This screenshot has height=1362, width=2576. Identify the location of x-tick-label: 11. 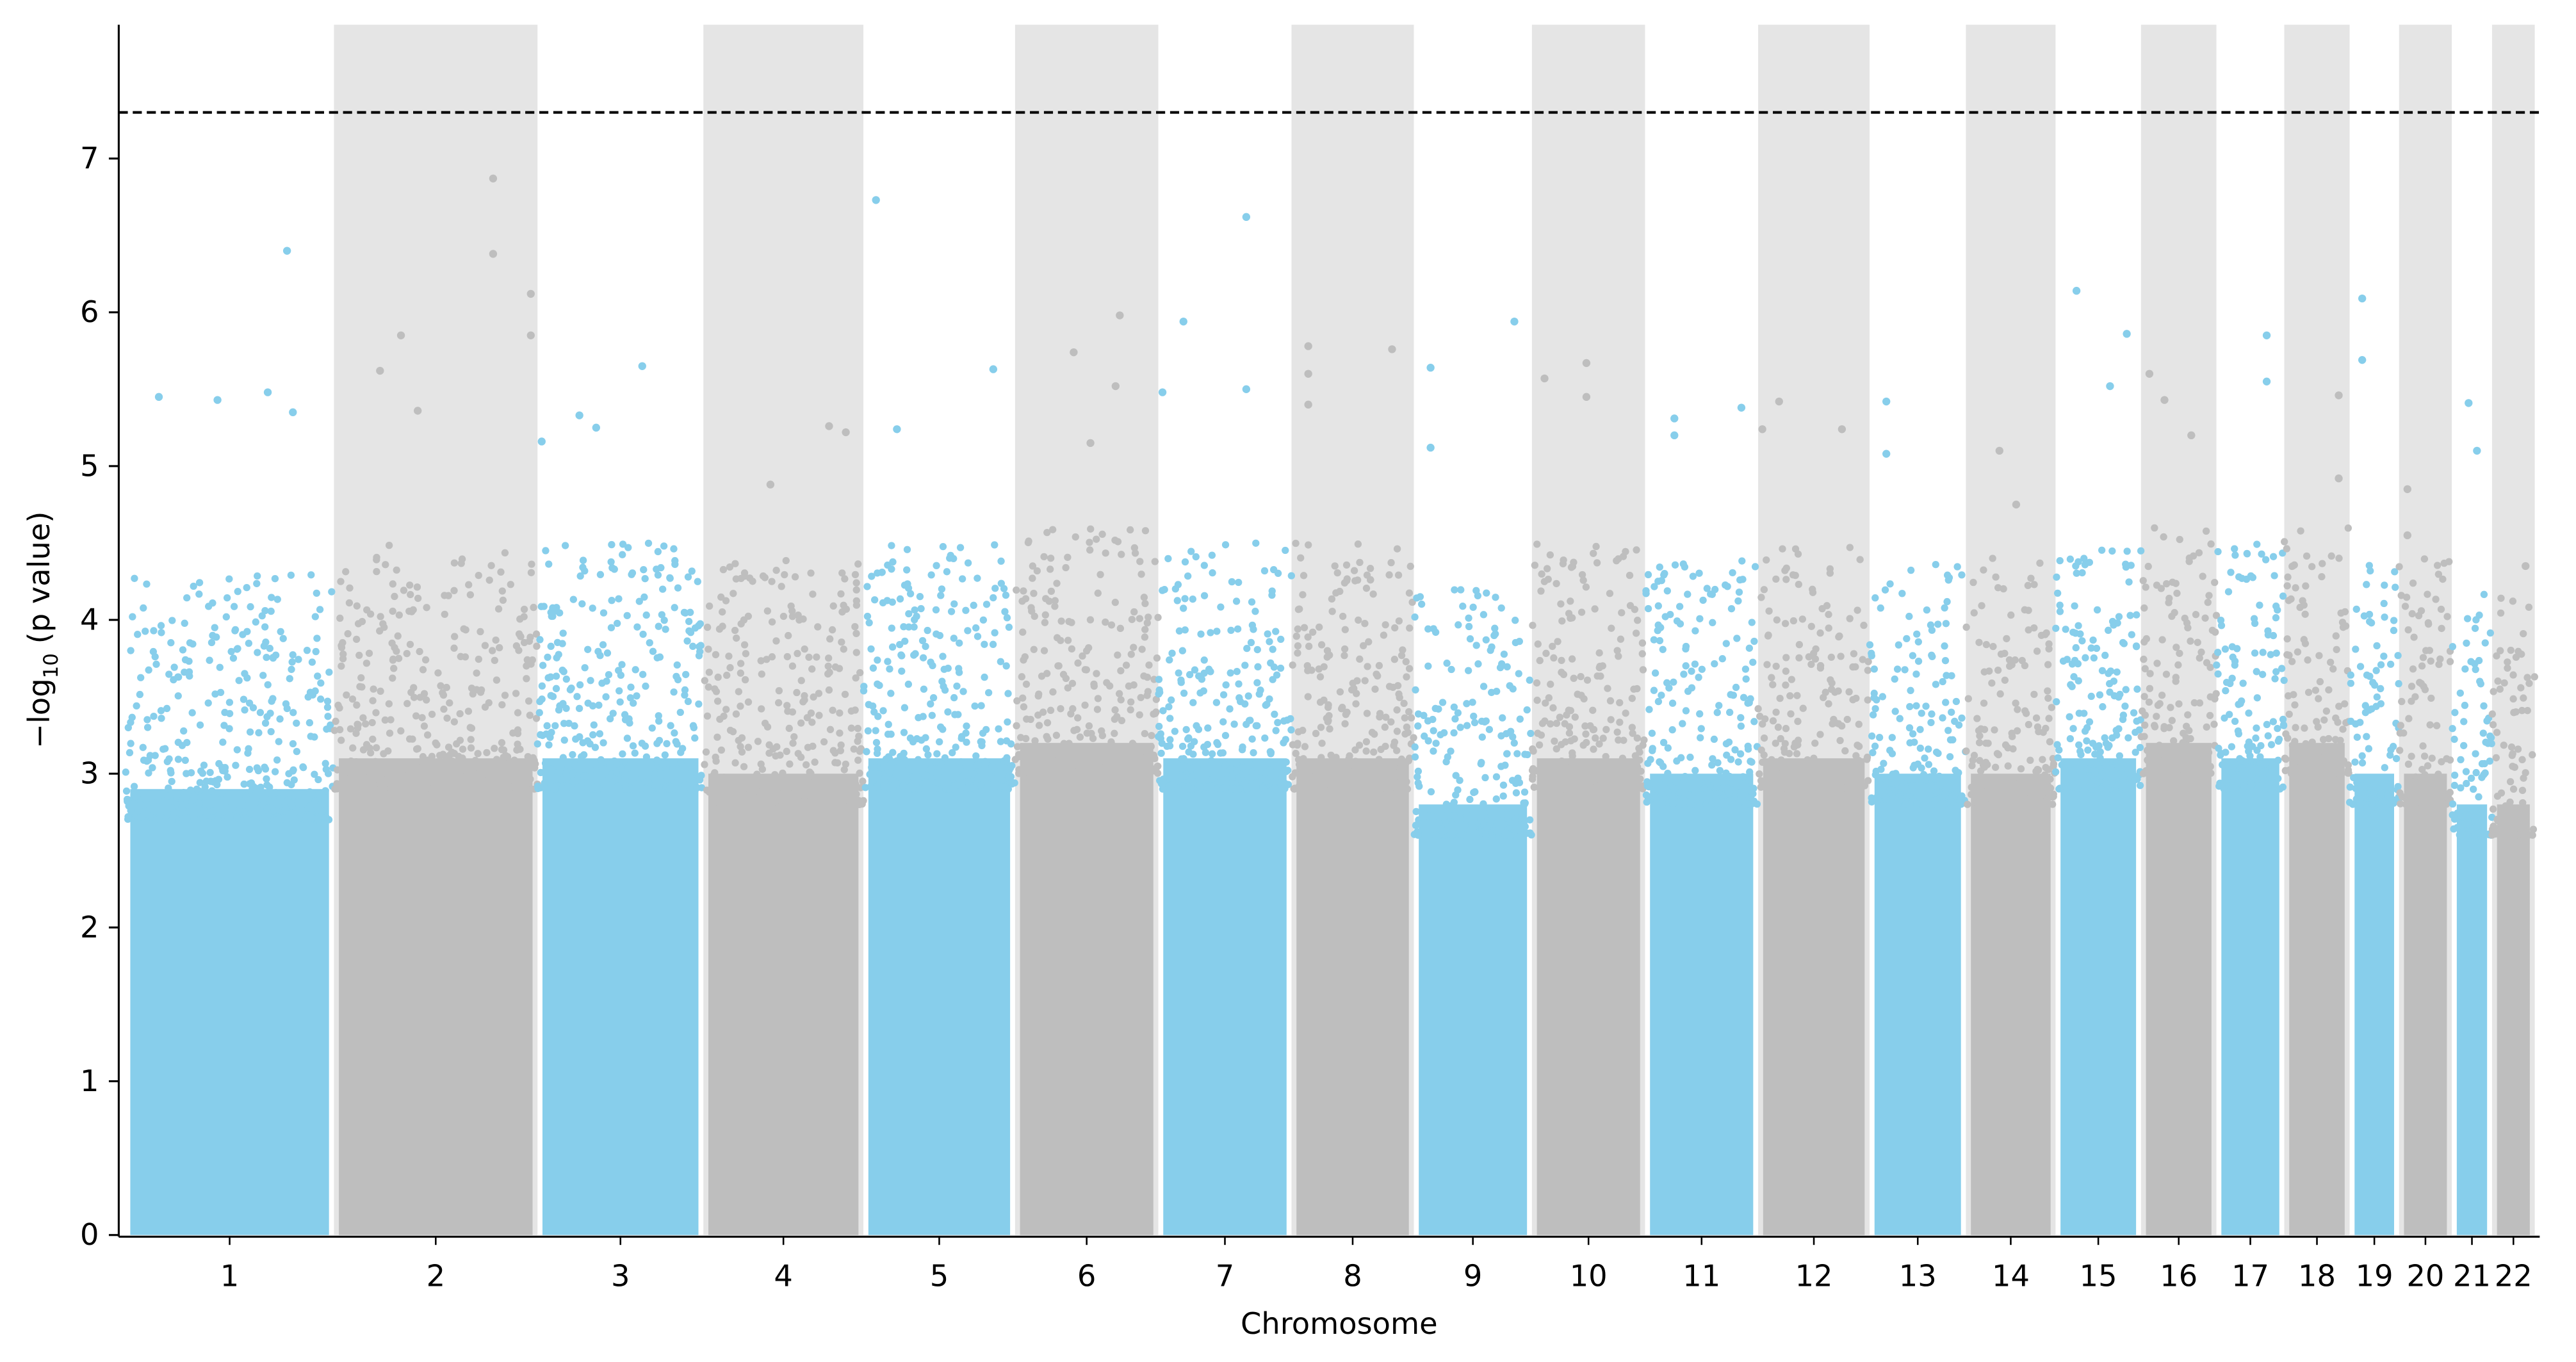
(1701, 1276).